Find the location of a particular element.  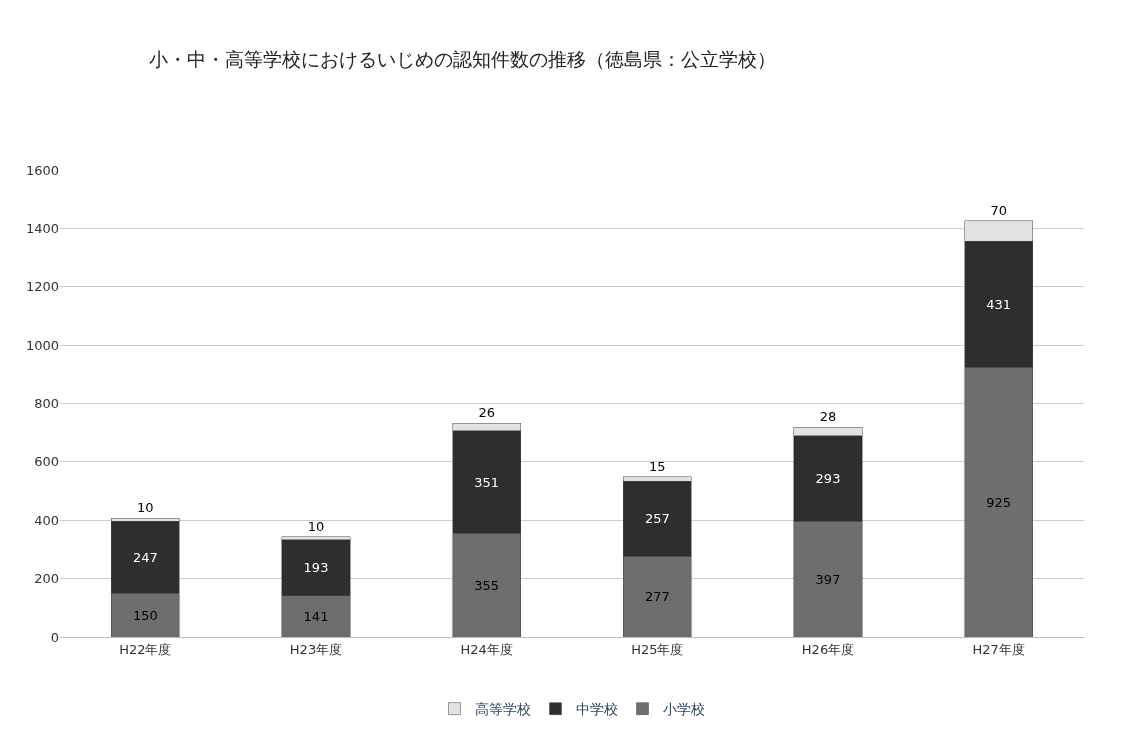

data-label: 355 is located at coordinates (487, 585).